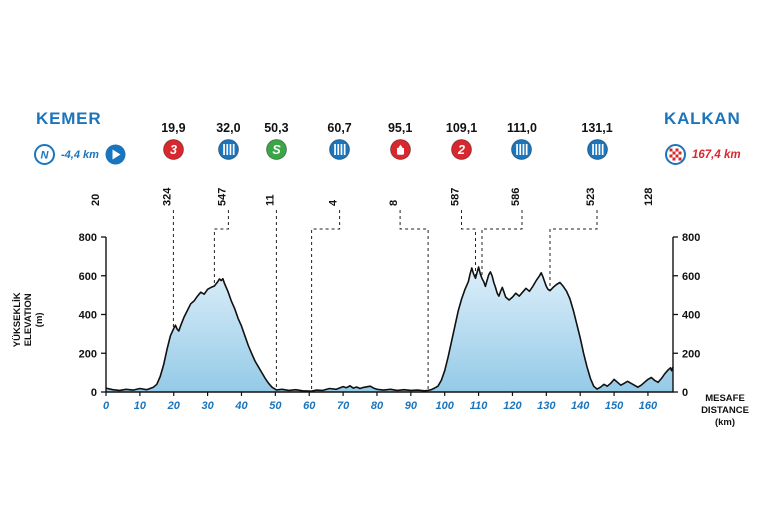  I want to click on category-2-climb-icon: 2, so click(461, 149).